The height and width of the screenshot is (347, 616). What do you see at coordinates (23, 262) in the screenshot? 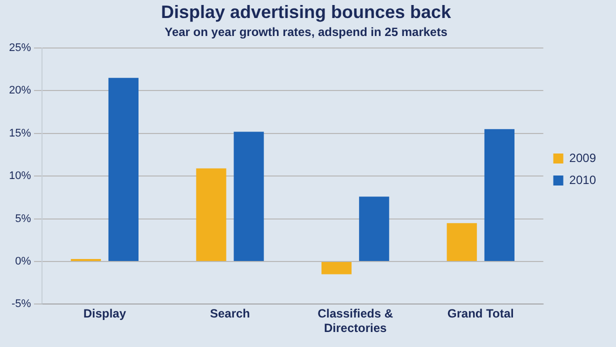
I see `y-tick-label: 0%` at bounding box center [23, 262].